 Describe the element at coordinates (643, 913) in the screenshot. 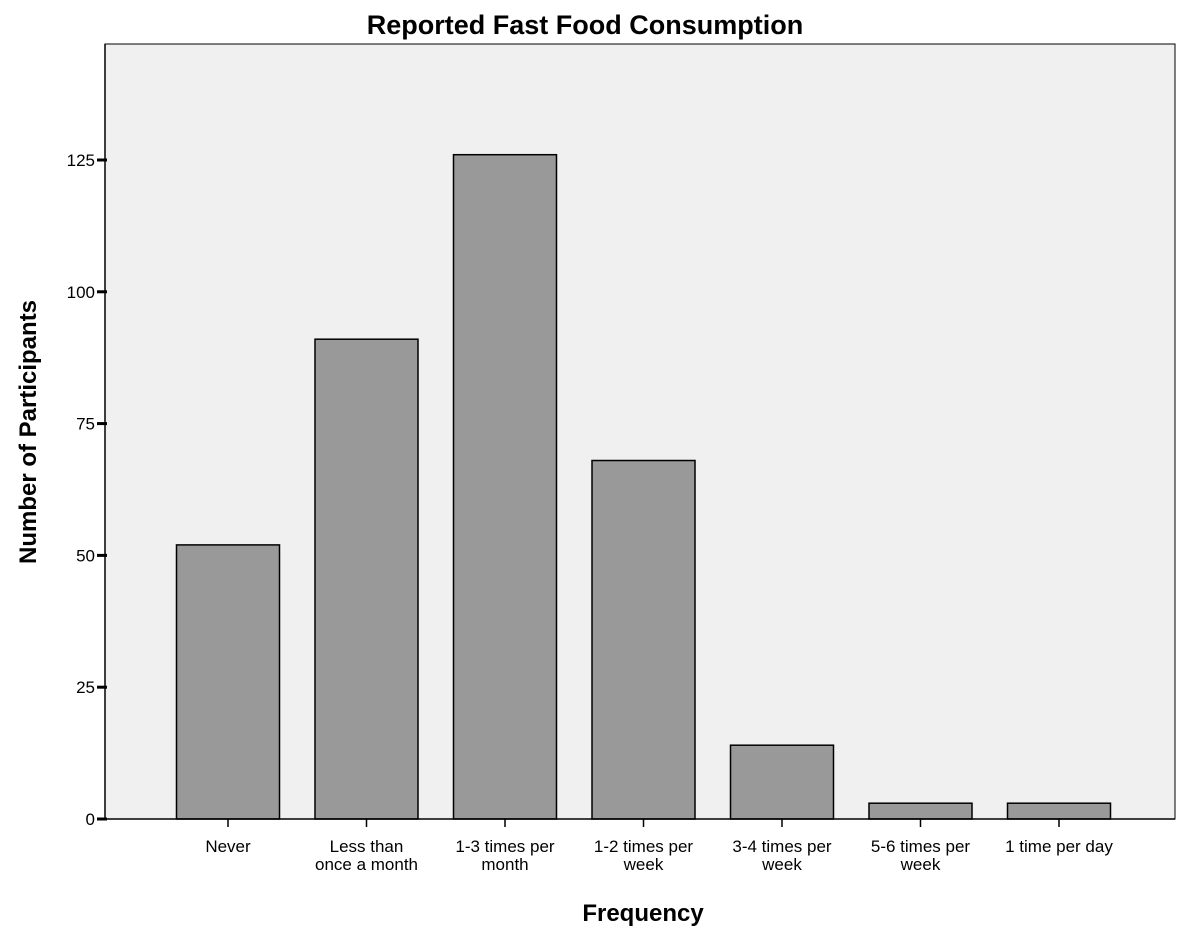

I see `x-axis-title: Frequency` at that location.